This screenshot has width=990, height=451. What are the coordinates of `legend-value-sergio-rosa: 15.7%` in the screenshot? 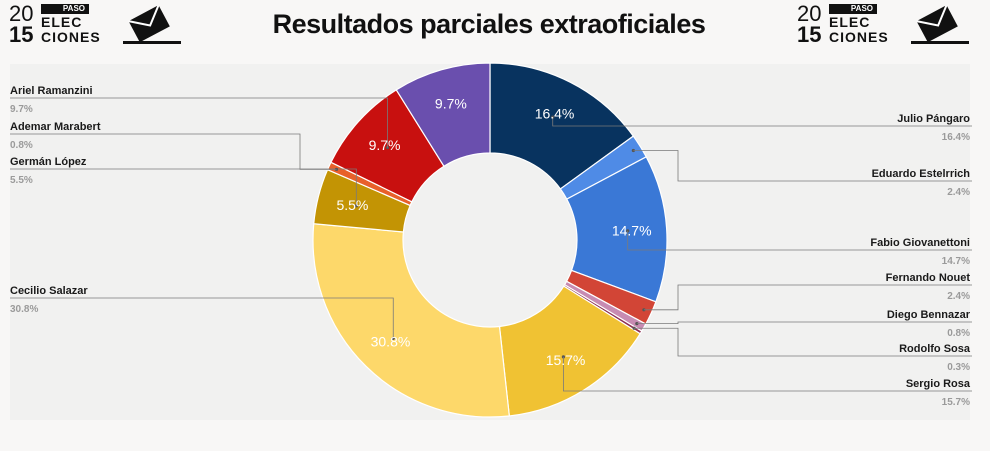 It's located at (956, 402).